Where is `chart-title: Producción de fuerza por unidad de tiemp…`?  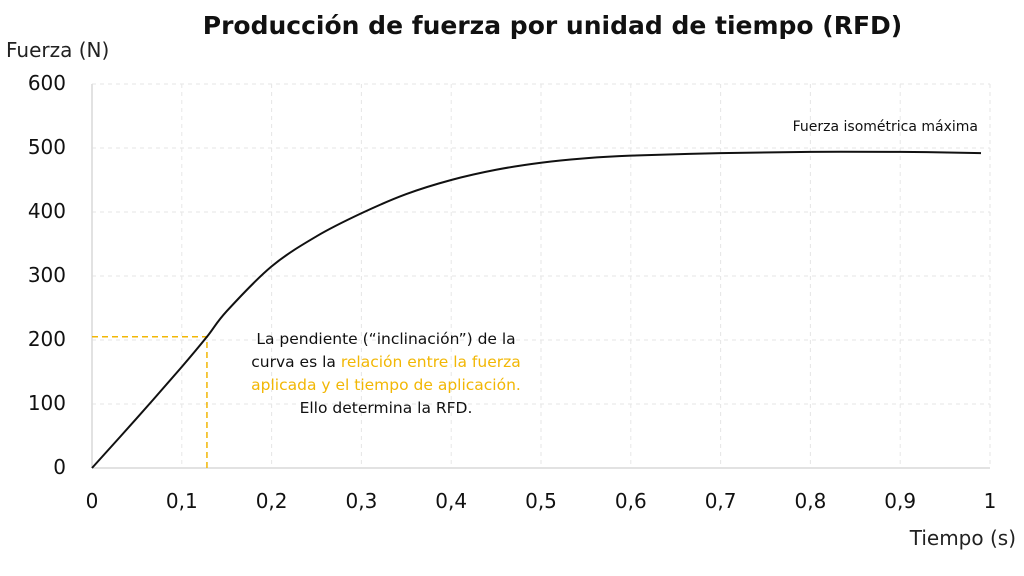
chart-title: Producción de fuerza por unidad de tiemp… is located at coordinates (552, 25).